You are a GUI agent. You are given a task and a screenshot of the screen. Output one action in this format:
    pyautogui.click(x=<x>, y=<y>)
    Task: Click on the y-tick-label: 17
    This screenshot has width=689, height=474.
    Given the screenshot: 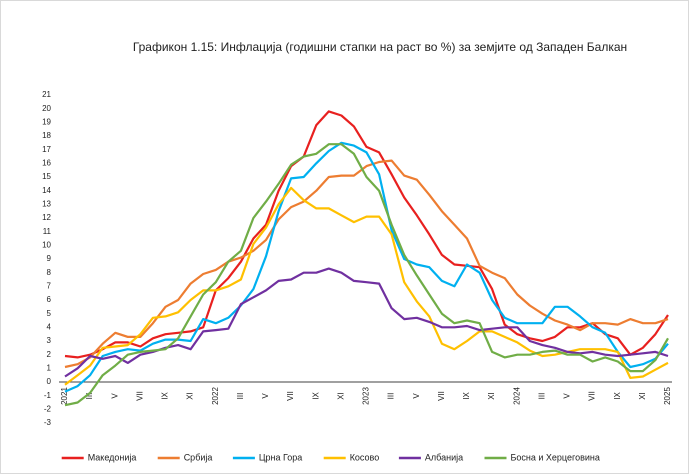 What is the action you would take?
    pyautogui.click(x=46, y=149)
    